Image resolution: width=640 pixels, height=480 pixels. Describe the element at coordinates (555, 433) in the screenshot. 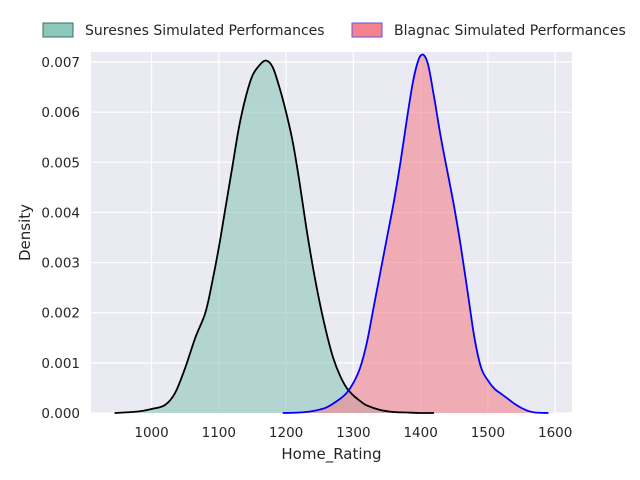

I see `x-tick-label: 1600` at that location.